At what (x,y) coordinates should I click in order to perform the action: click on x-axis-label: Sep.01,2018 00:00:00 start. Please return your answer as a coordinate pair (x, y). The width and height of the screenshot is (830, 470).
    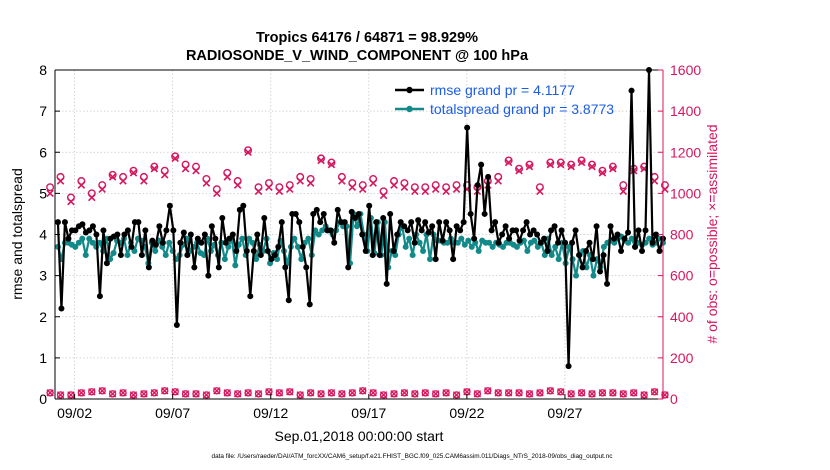
    Looking at the image, I should click on (359, 436).